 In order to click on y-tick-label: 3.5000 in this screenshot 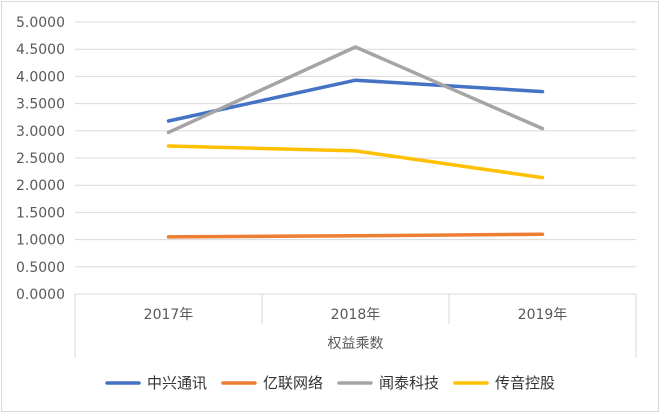, I will do `click(40, 105)`.